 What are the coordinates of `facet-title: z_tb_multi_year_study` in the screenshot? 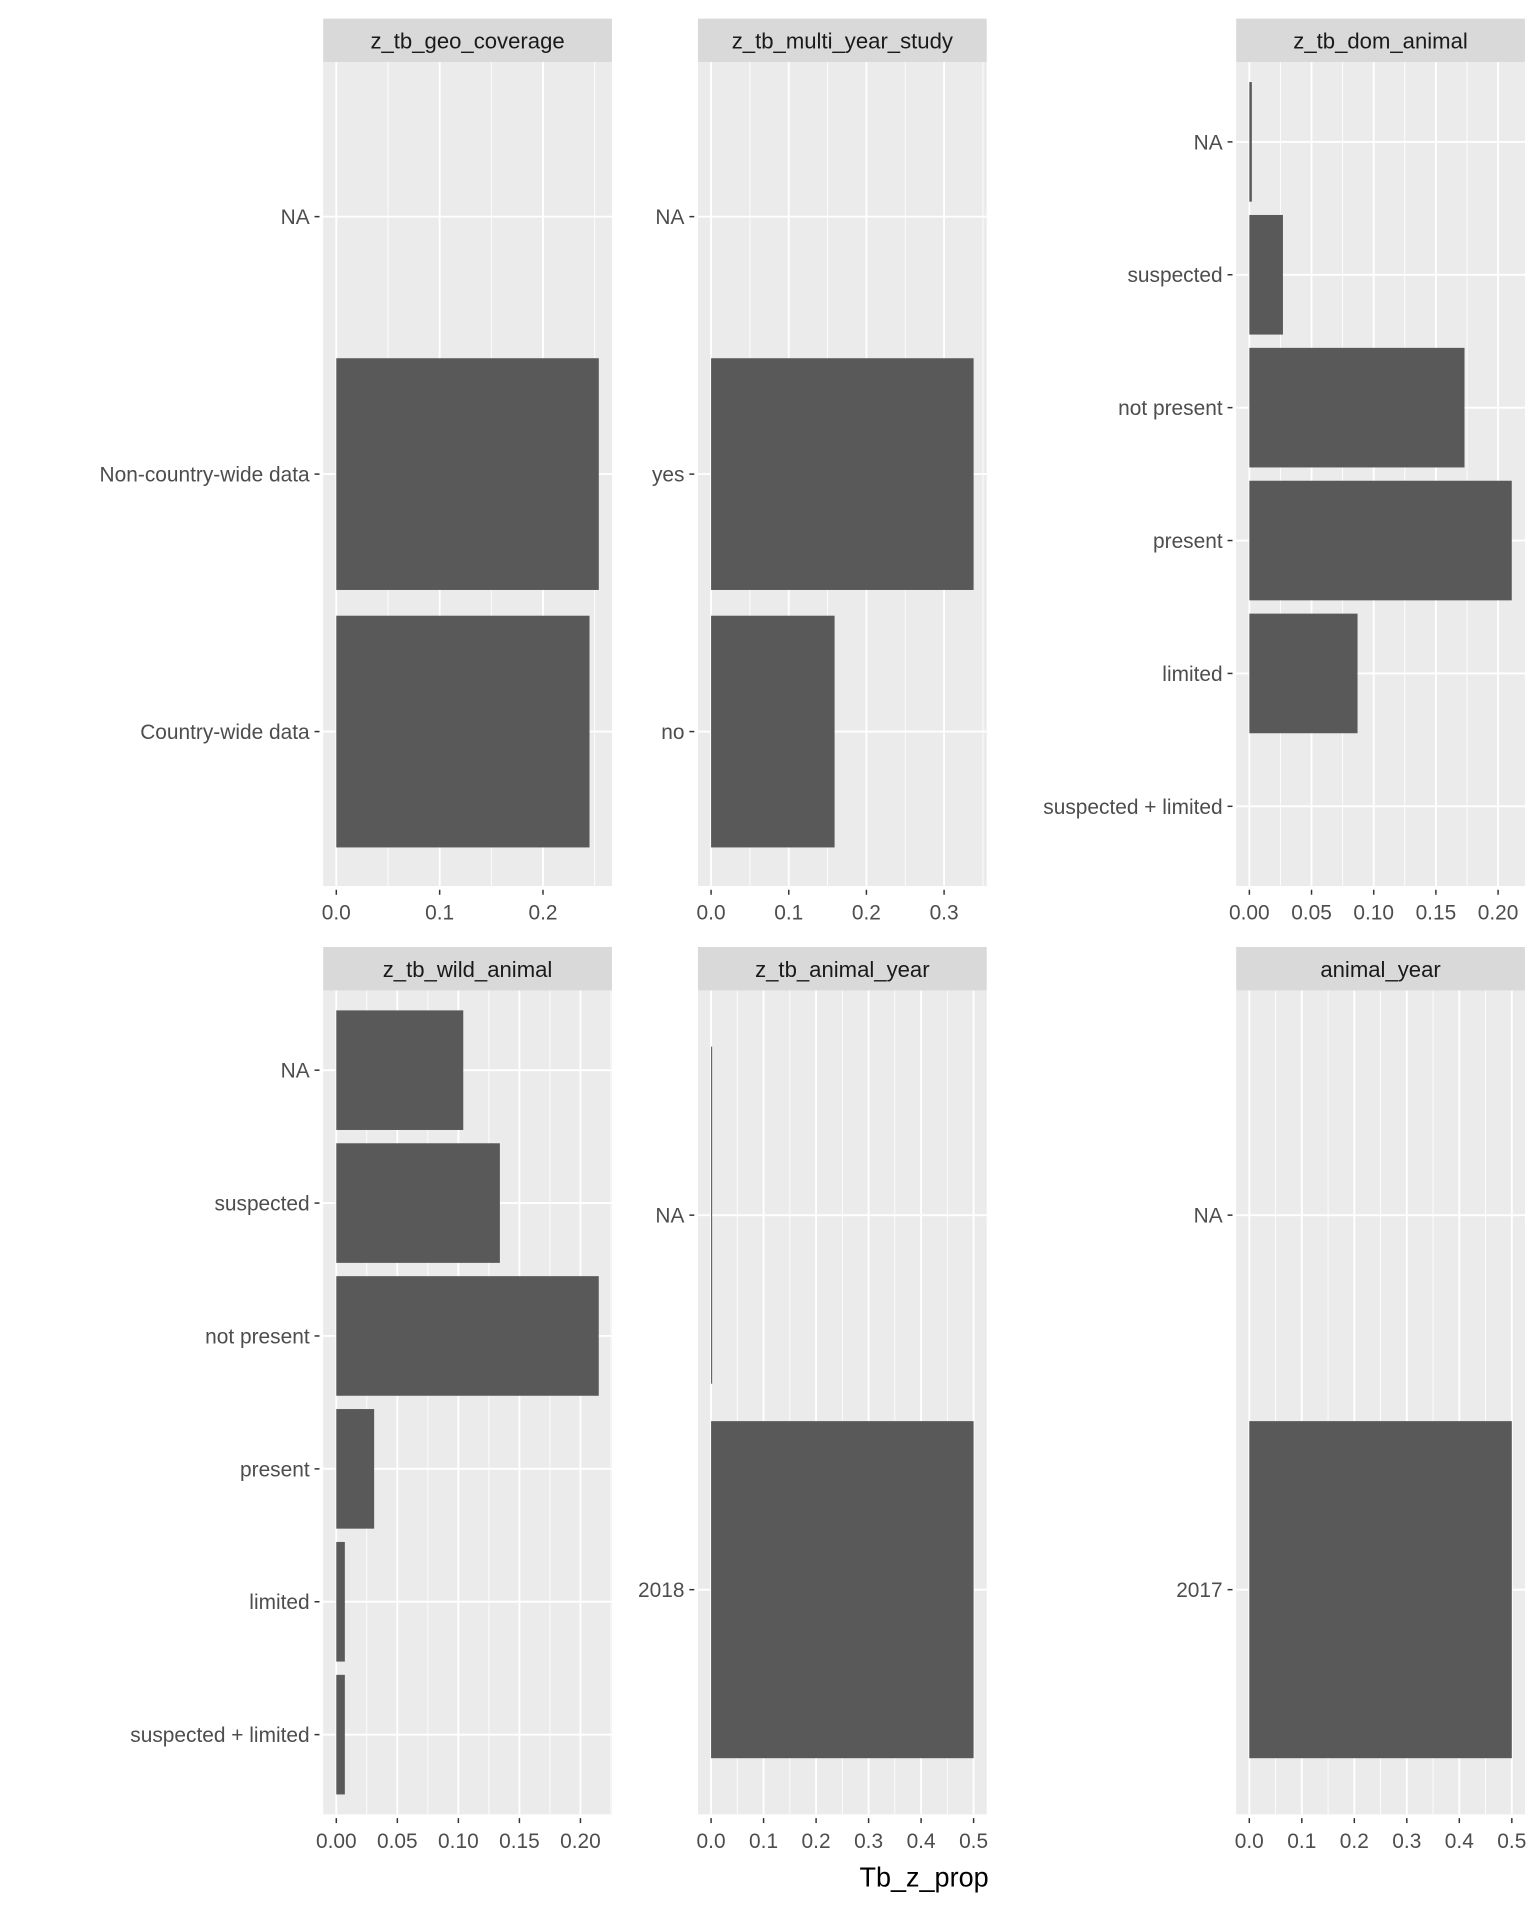 It's located at (843, 40).